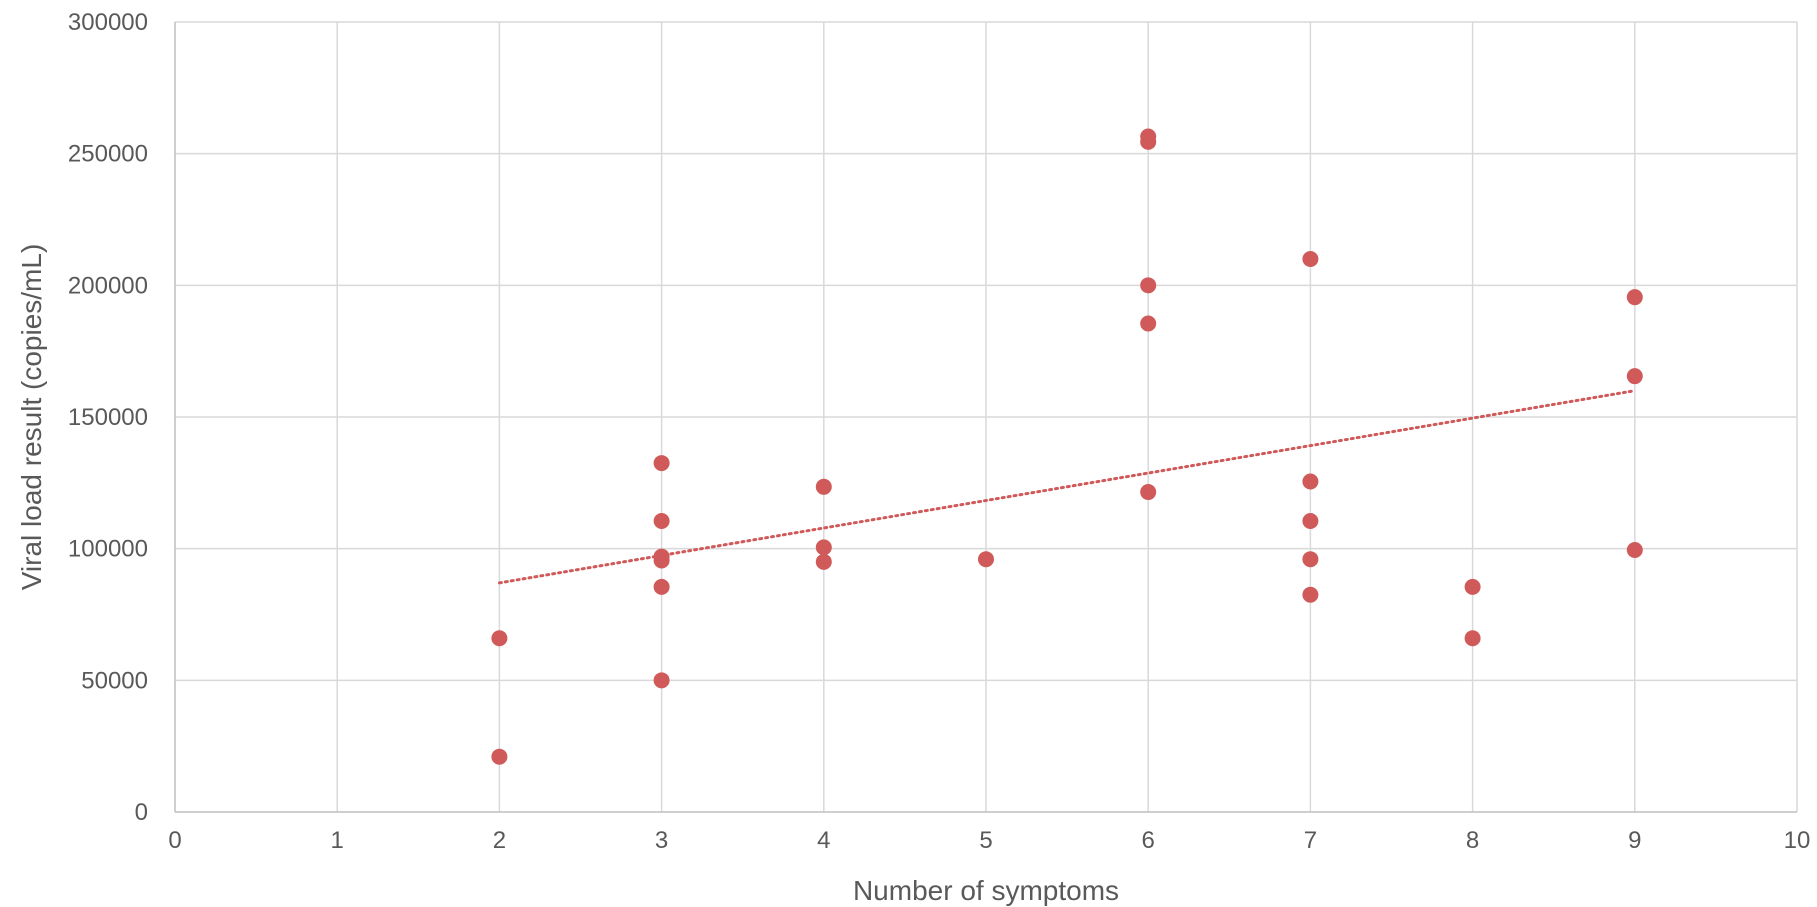 The height and width of the screenshot is (907, 1817). I want to click on y-tick-label: 300000, so click(108, 22).